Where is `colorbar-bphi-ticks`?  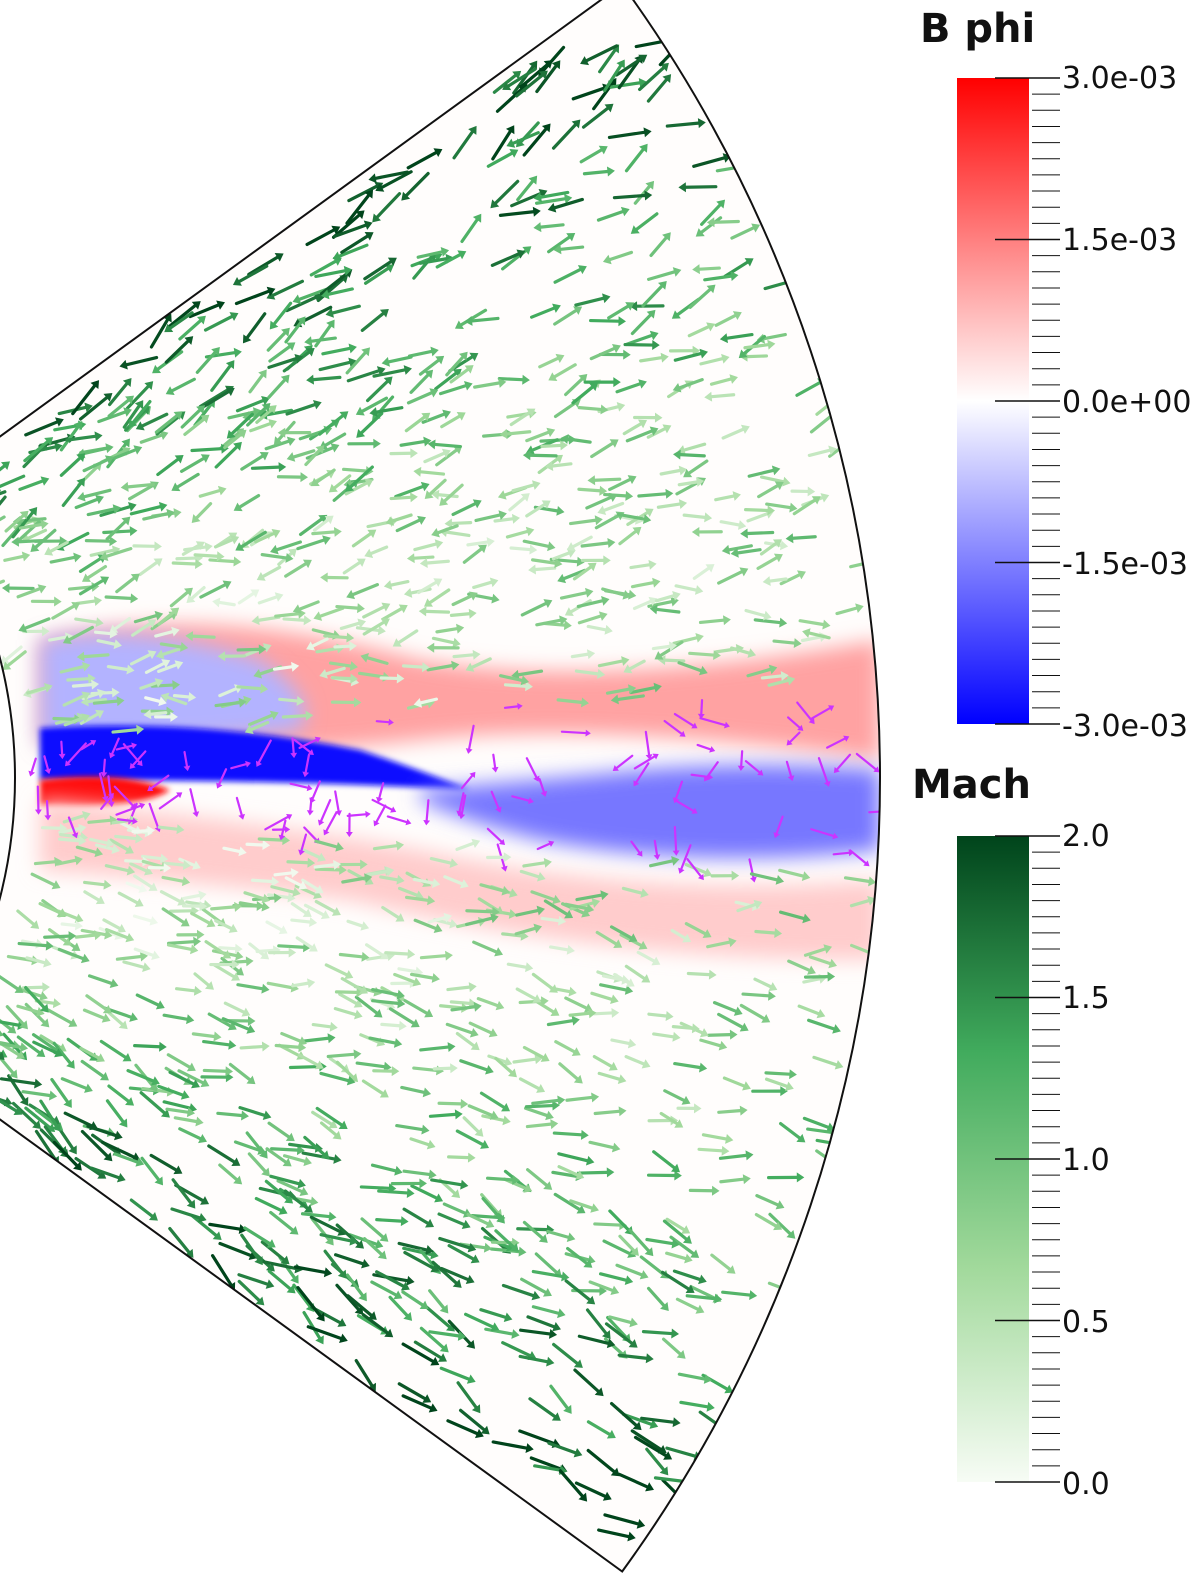 colorbar-bphi-ticks is located at coordinates (1027, 401).